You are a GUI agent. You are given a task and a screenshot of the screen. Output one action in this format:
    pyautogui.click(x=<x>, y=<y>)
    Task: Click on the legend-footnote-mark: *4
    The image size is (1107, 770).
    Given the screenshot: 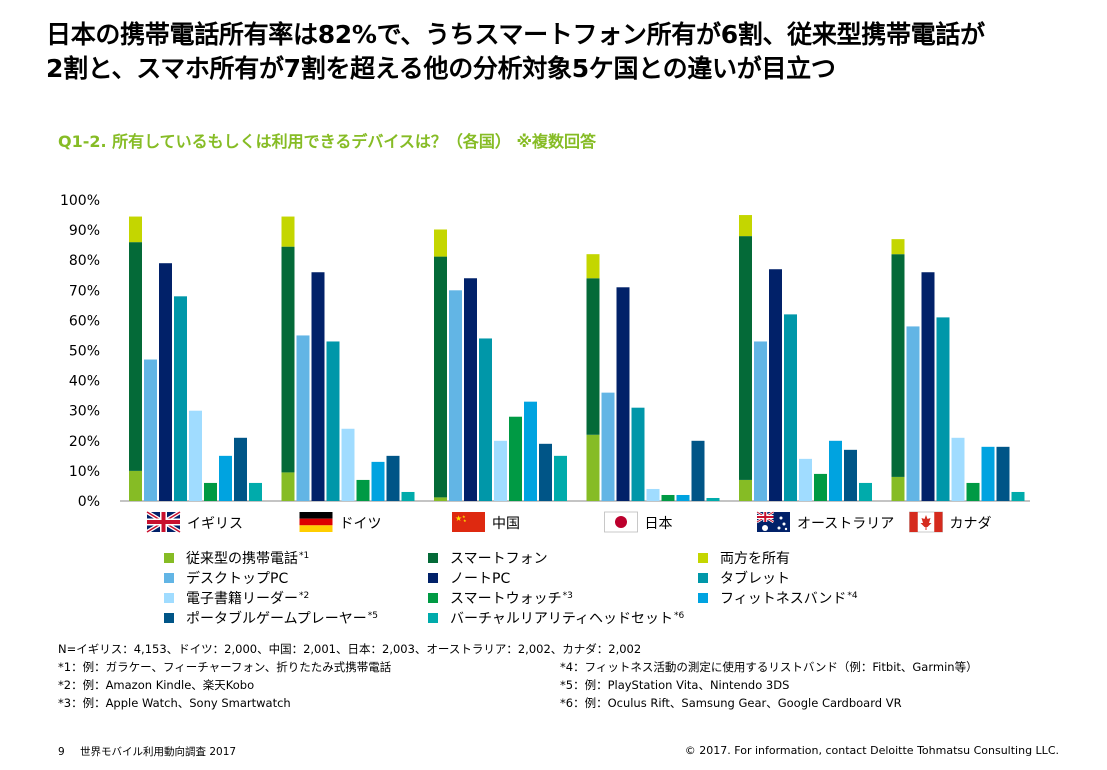 What is the action you would take?
    pyautogui.click(x=852, y=596)
    